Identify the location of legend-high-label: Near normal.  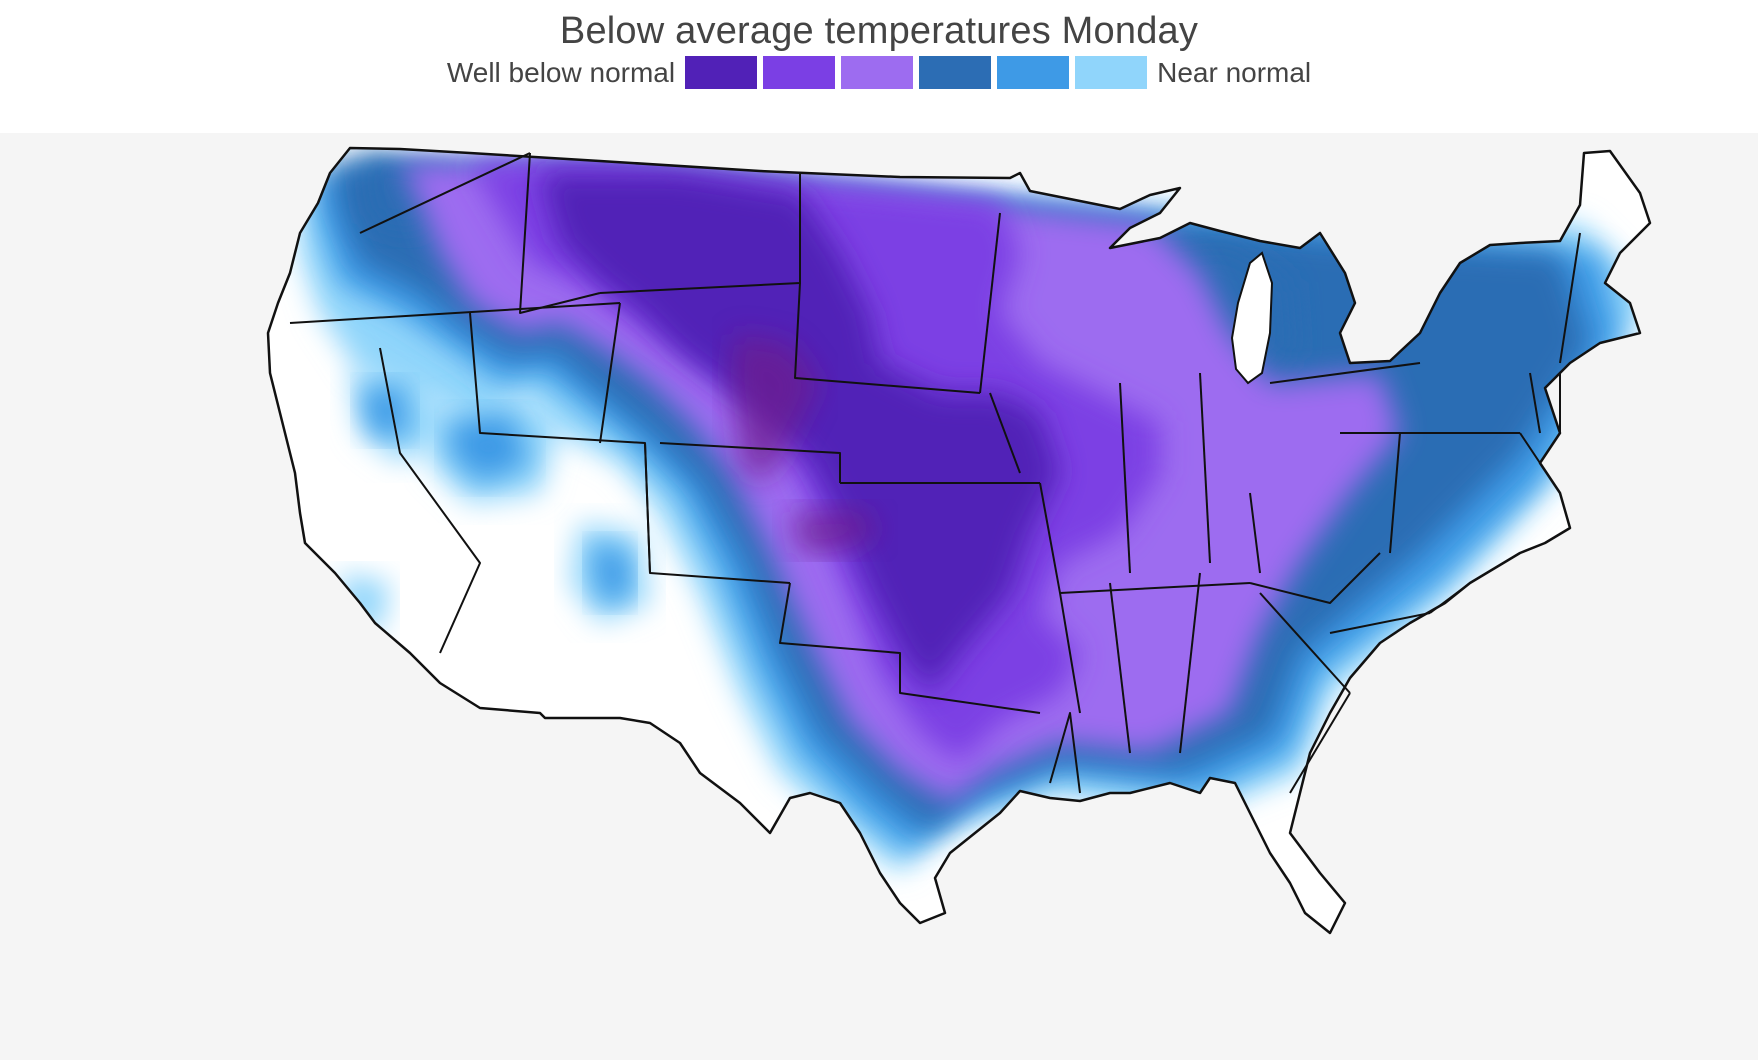
(1234, 72).